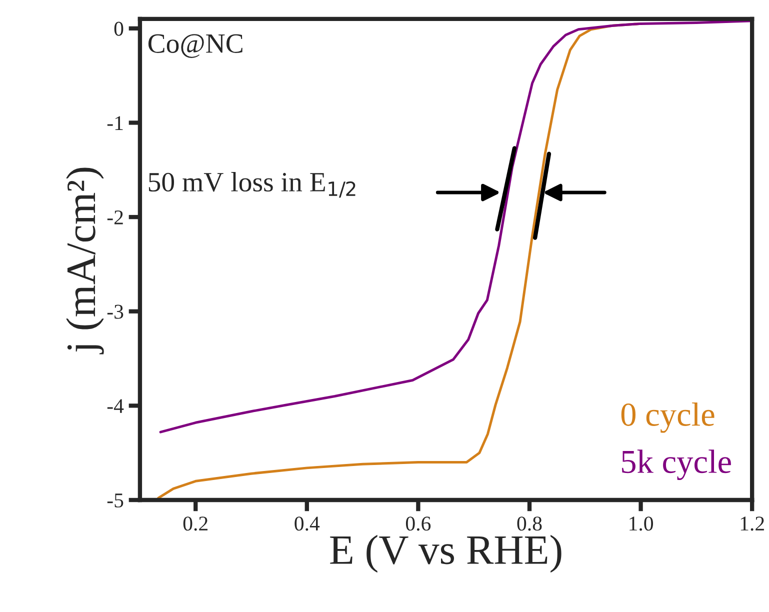 The height and width of the screenshot is (612, 769). Describe the element at coordinates (252, 185) in the screenshot. I see `annotation: 50 mV loss in E$_{1/2}$` at that location.